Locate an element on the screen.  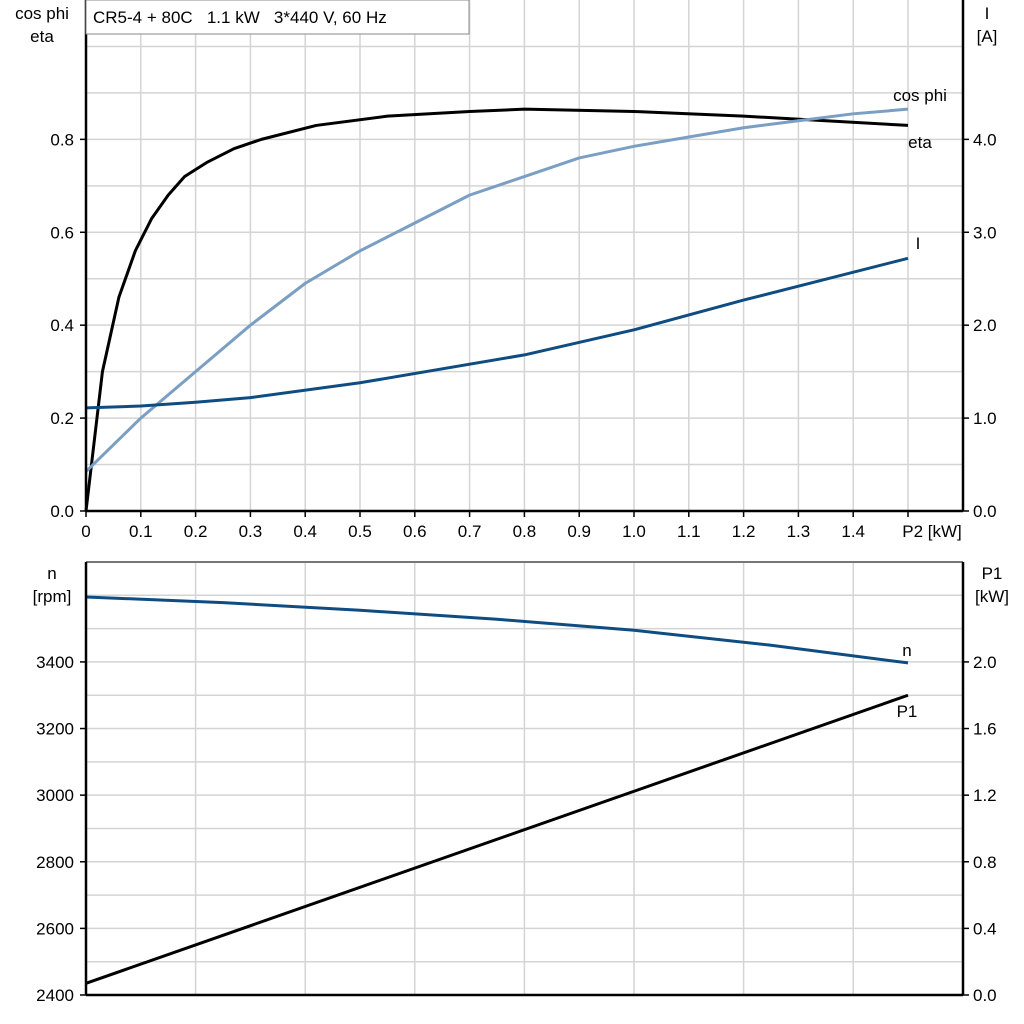
x-tick-label: 0.9 is located at coordinates (579, 531).